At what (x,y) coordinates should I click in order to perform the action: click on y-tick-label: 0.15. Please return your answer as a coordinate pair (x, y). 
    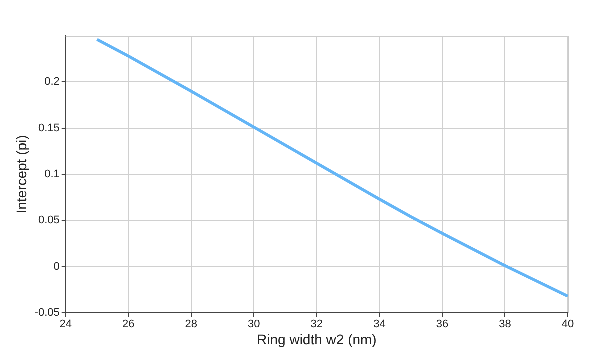
    Looking at the image, I should click on (49, 128).